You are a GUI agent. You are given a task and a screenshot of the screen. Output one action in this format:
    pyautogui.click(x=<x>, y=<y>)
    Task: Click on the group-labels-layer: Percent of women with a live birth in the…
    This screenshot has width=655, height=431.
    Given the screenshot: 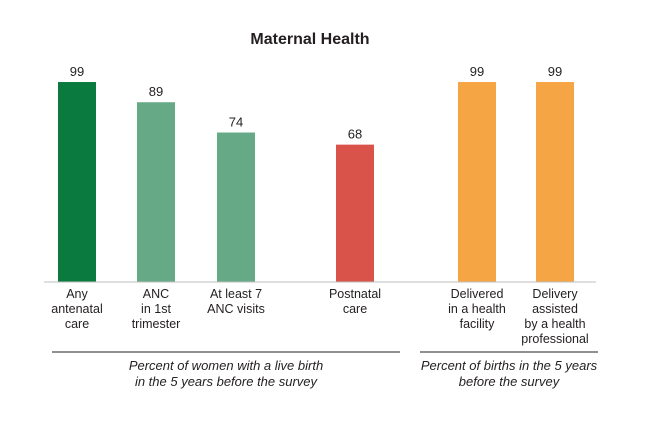 What is the action you would take?
    pyautogui.click(x=325, y=370)
    